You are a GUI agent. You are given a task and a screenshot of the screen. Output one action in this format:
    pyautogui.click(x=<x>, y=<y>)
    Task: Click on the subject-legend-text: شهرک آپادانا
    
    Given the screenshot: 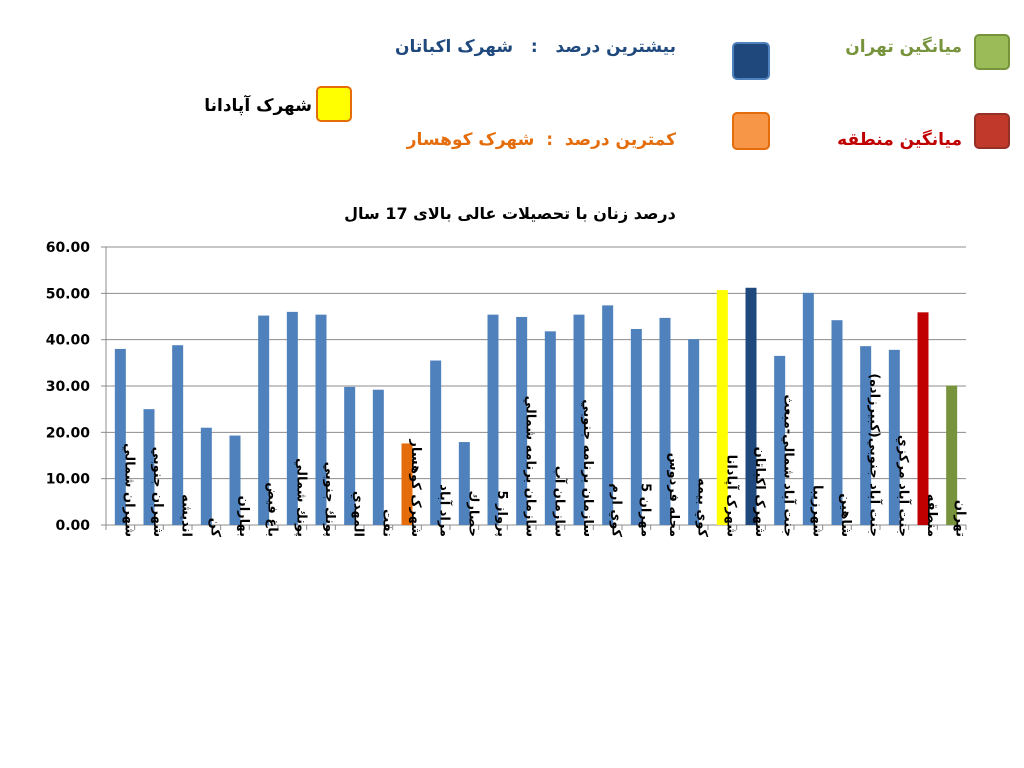 What is the action you would take?
    pyautogui.click(x=258, y=106)
    